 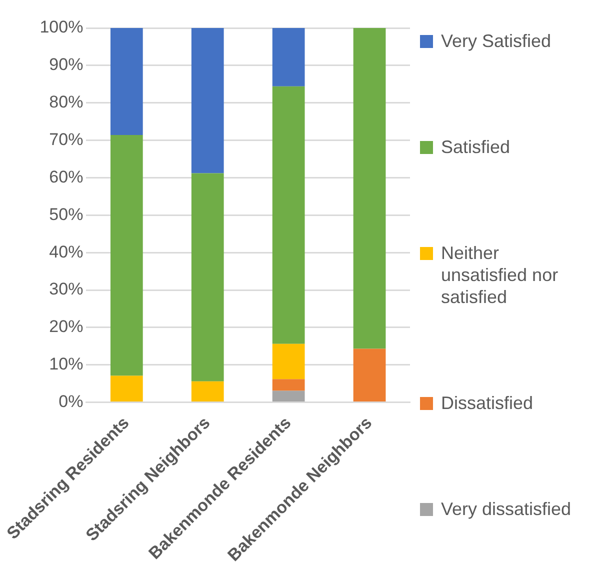 What do you see at coordinates (62, 27) in the screenshot?
I see `y-tick-label: 100%` at bounding box center [62, 27].